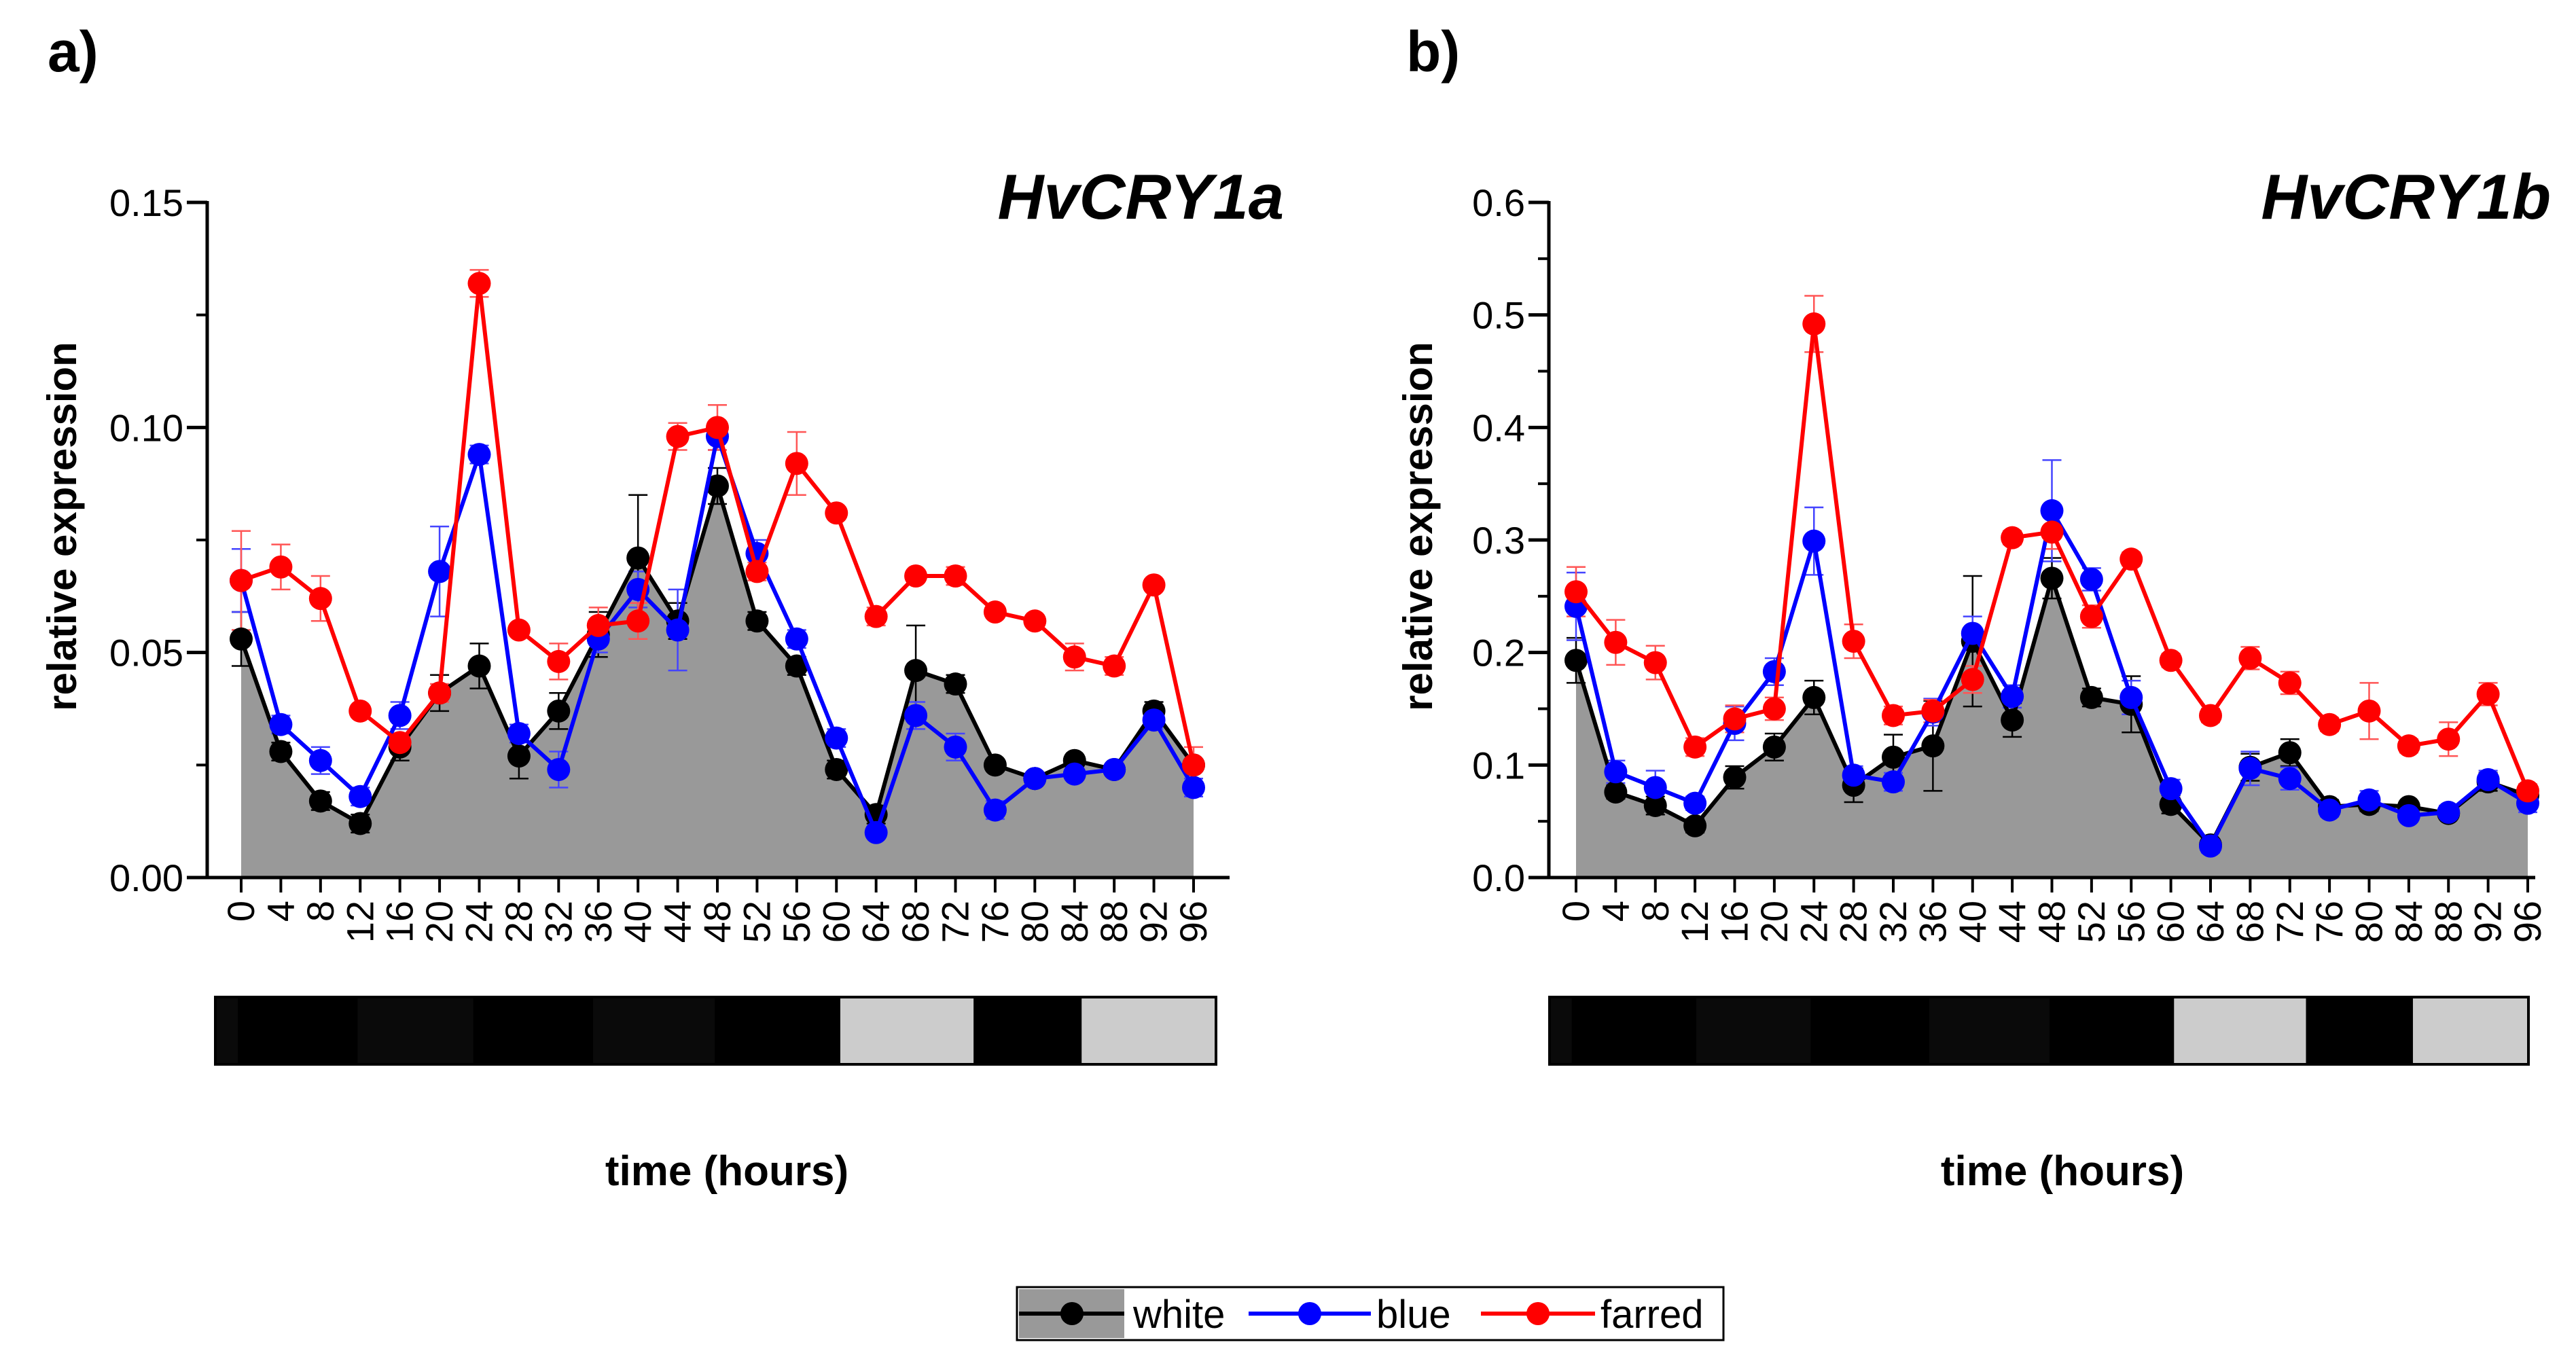  I want to click on panel-a-y-tick-label: 0.10, so click(146, 427).